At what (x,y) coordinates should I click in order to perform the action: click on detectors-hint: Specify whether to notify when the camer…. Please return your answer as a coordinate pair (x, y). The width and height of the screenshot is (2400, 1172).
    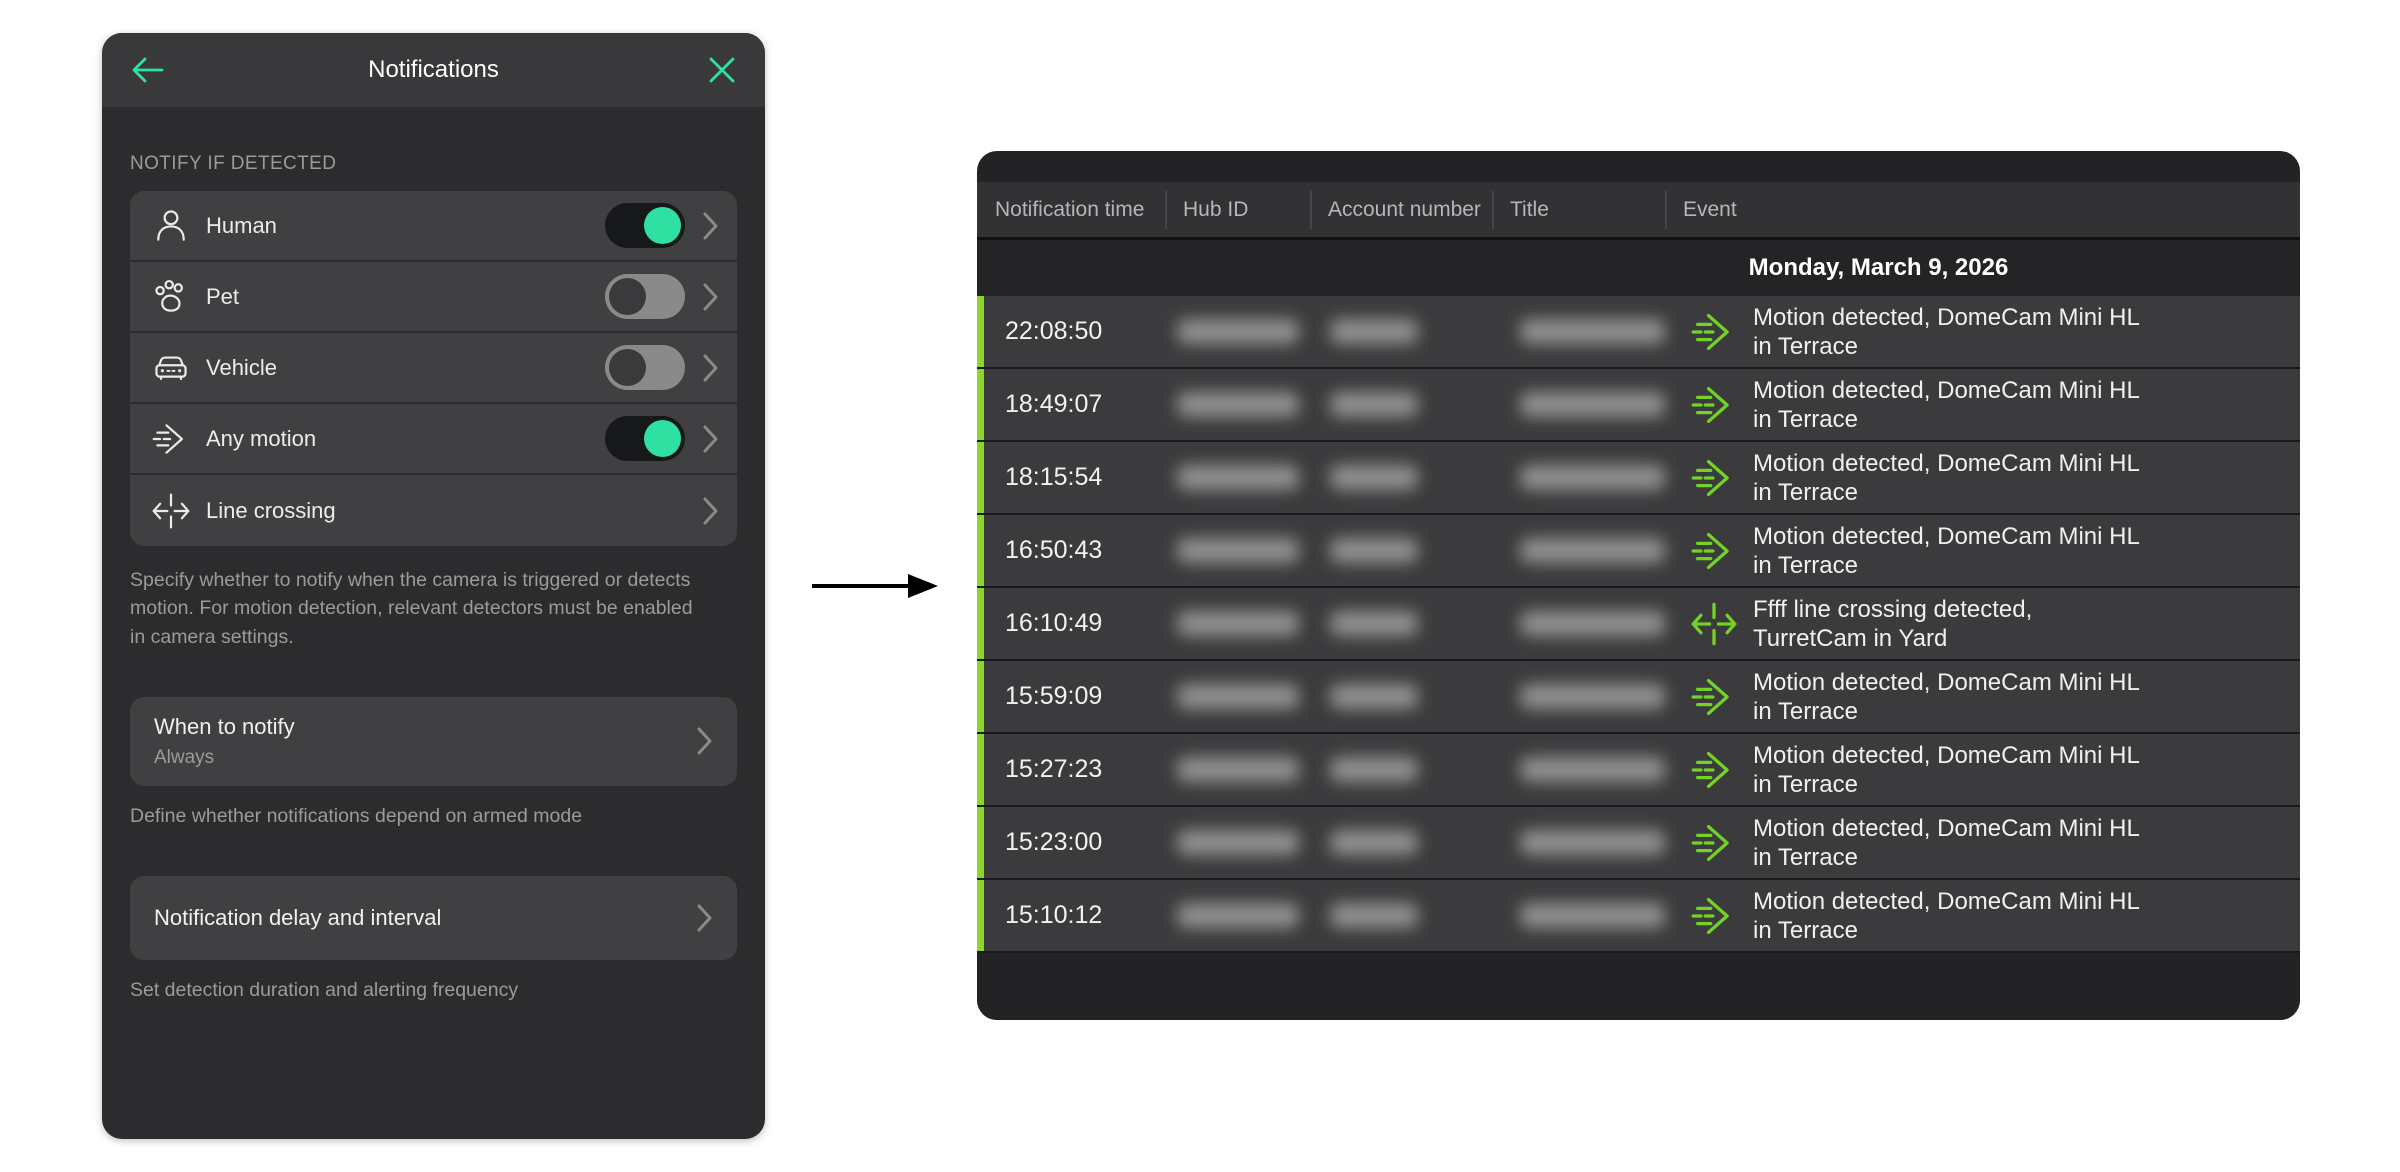
    Looking at the image, I should click on (411, 608).